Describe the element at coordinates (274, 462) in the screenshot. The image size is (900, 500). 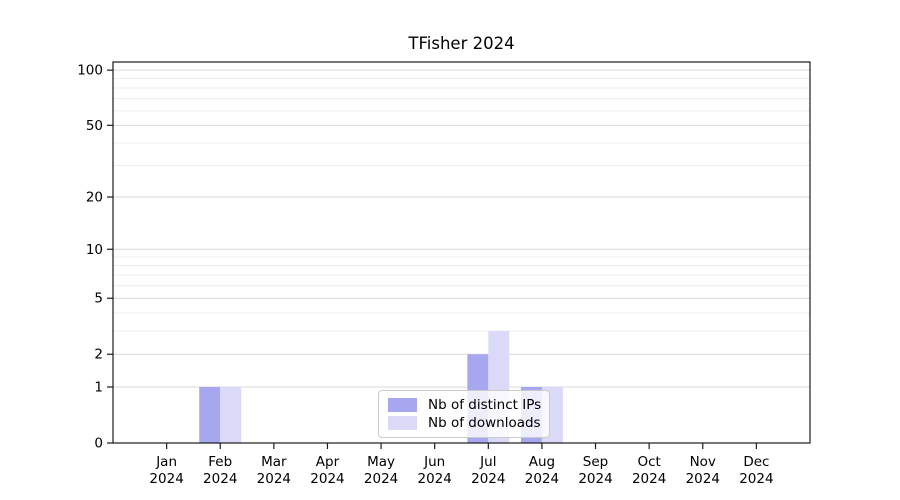
I see `x-tick-label-month: Mar` at that location.